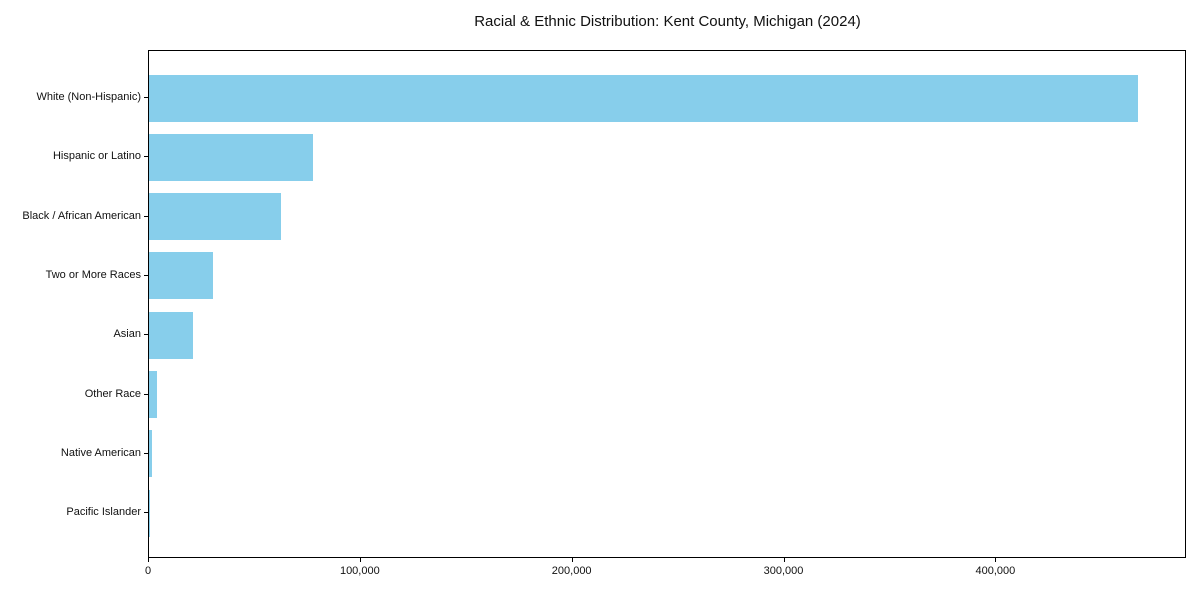 The width and height of the screenshot is (1200, 600). I want to click on x-tick-label-100000: 100,000, so click(359, 571).